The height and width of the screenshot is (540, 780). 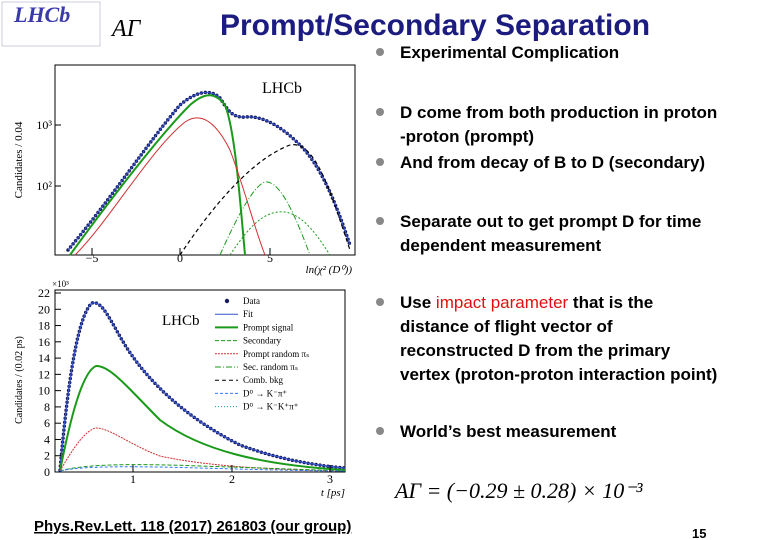 What do you see at coordinates (47, 423) in the screenshot?
I see `y-tick-label: 6` at bounding box center [47, 423].